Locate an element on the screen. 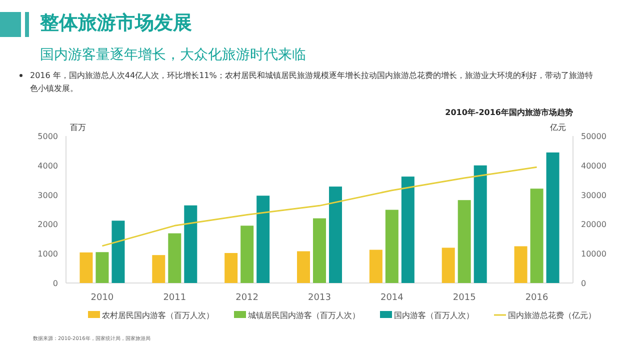 This screenshot has width=640, height=360. text: 2010年-2016年国内旅游市场趋势 is located at coordinates (509, 112).